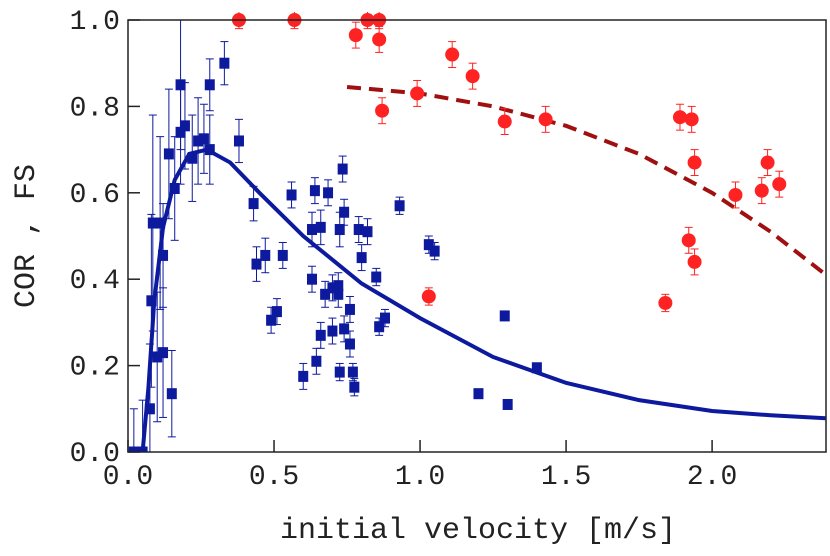 Image resolution: width=830 pixels, height=556 pixels. What do you see at coordinates (478, 531) in the screenshot?
I see `x-axis-label: initial velocity [m/s]` at bounding box center [478, 531].